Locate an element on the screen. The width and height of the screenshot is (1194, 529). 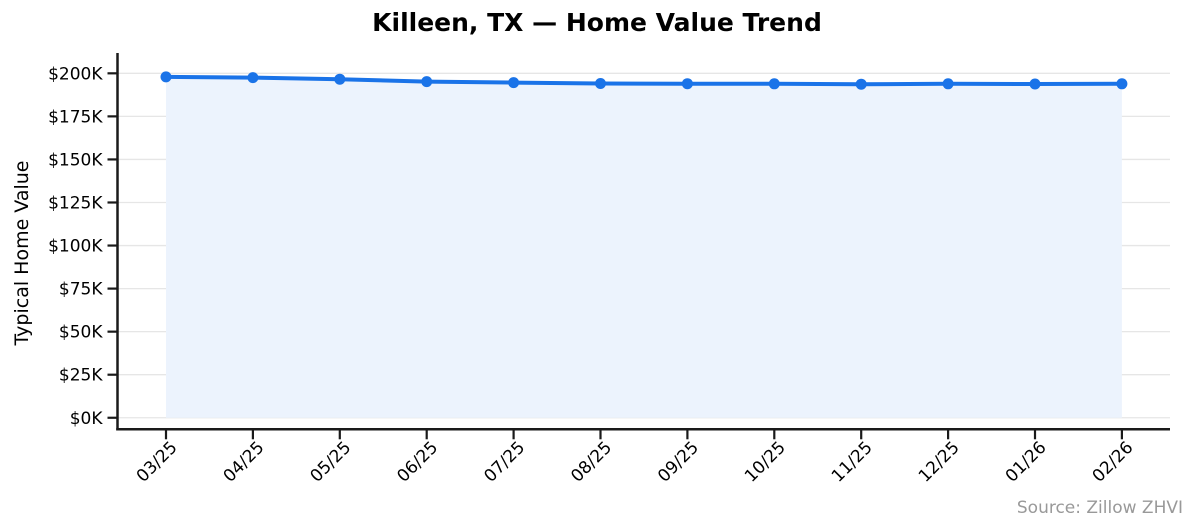
data-point-02/26 is located at coordinates (1122, 84).